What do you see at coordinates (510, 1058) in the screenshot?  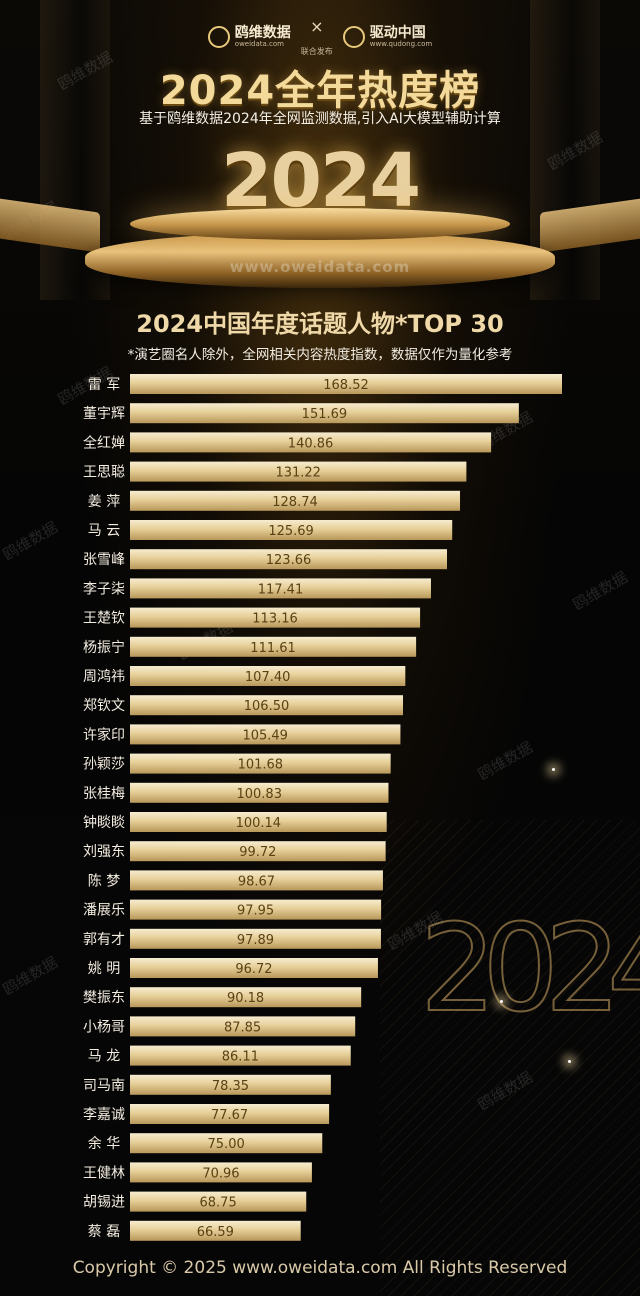 I see `decorative-streaks` at bounding box center [510, 1058].